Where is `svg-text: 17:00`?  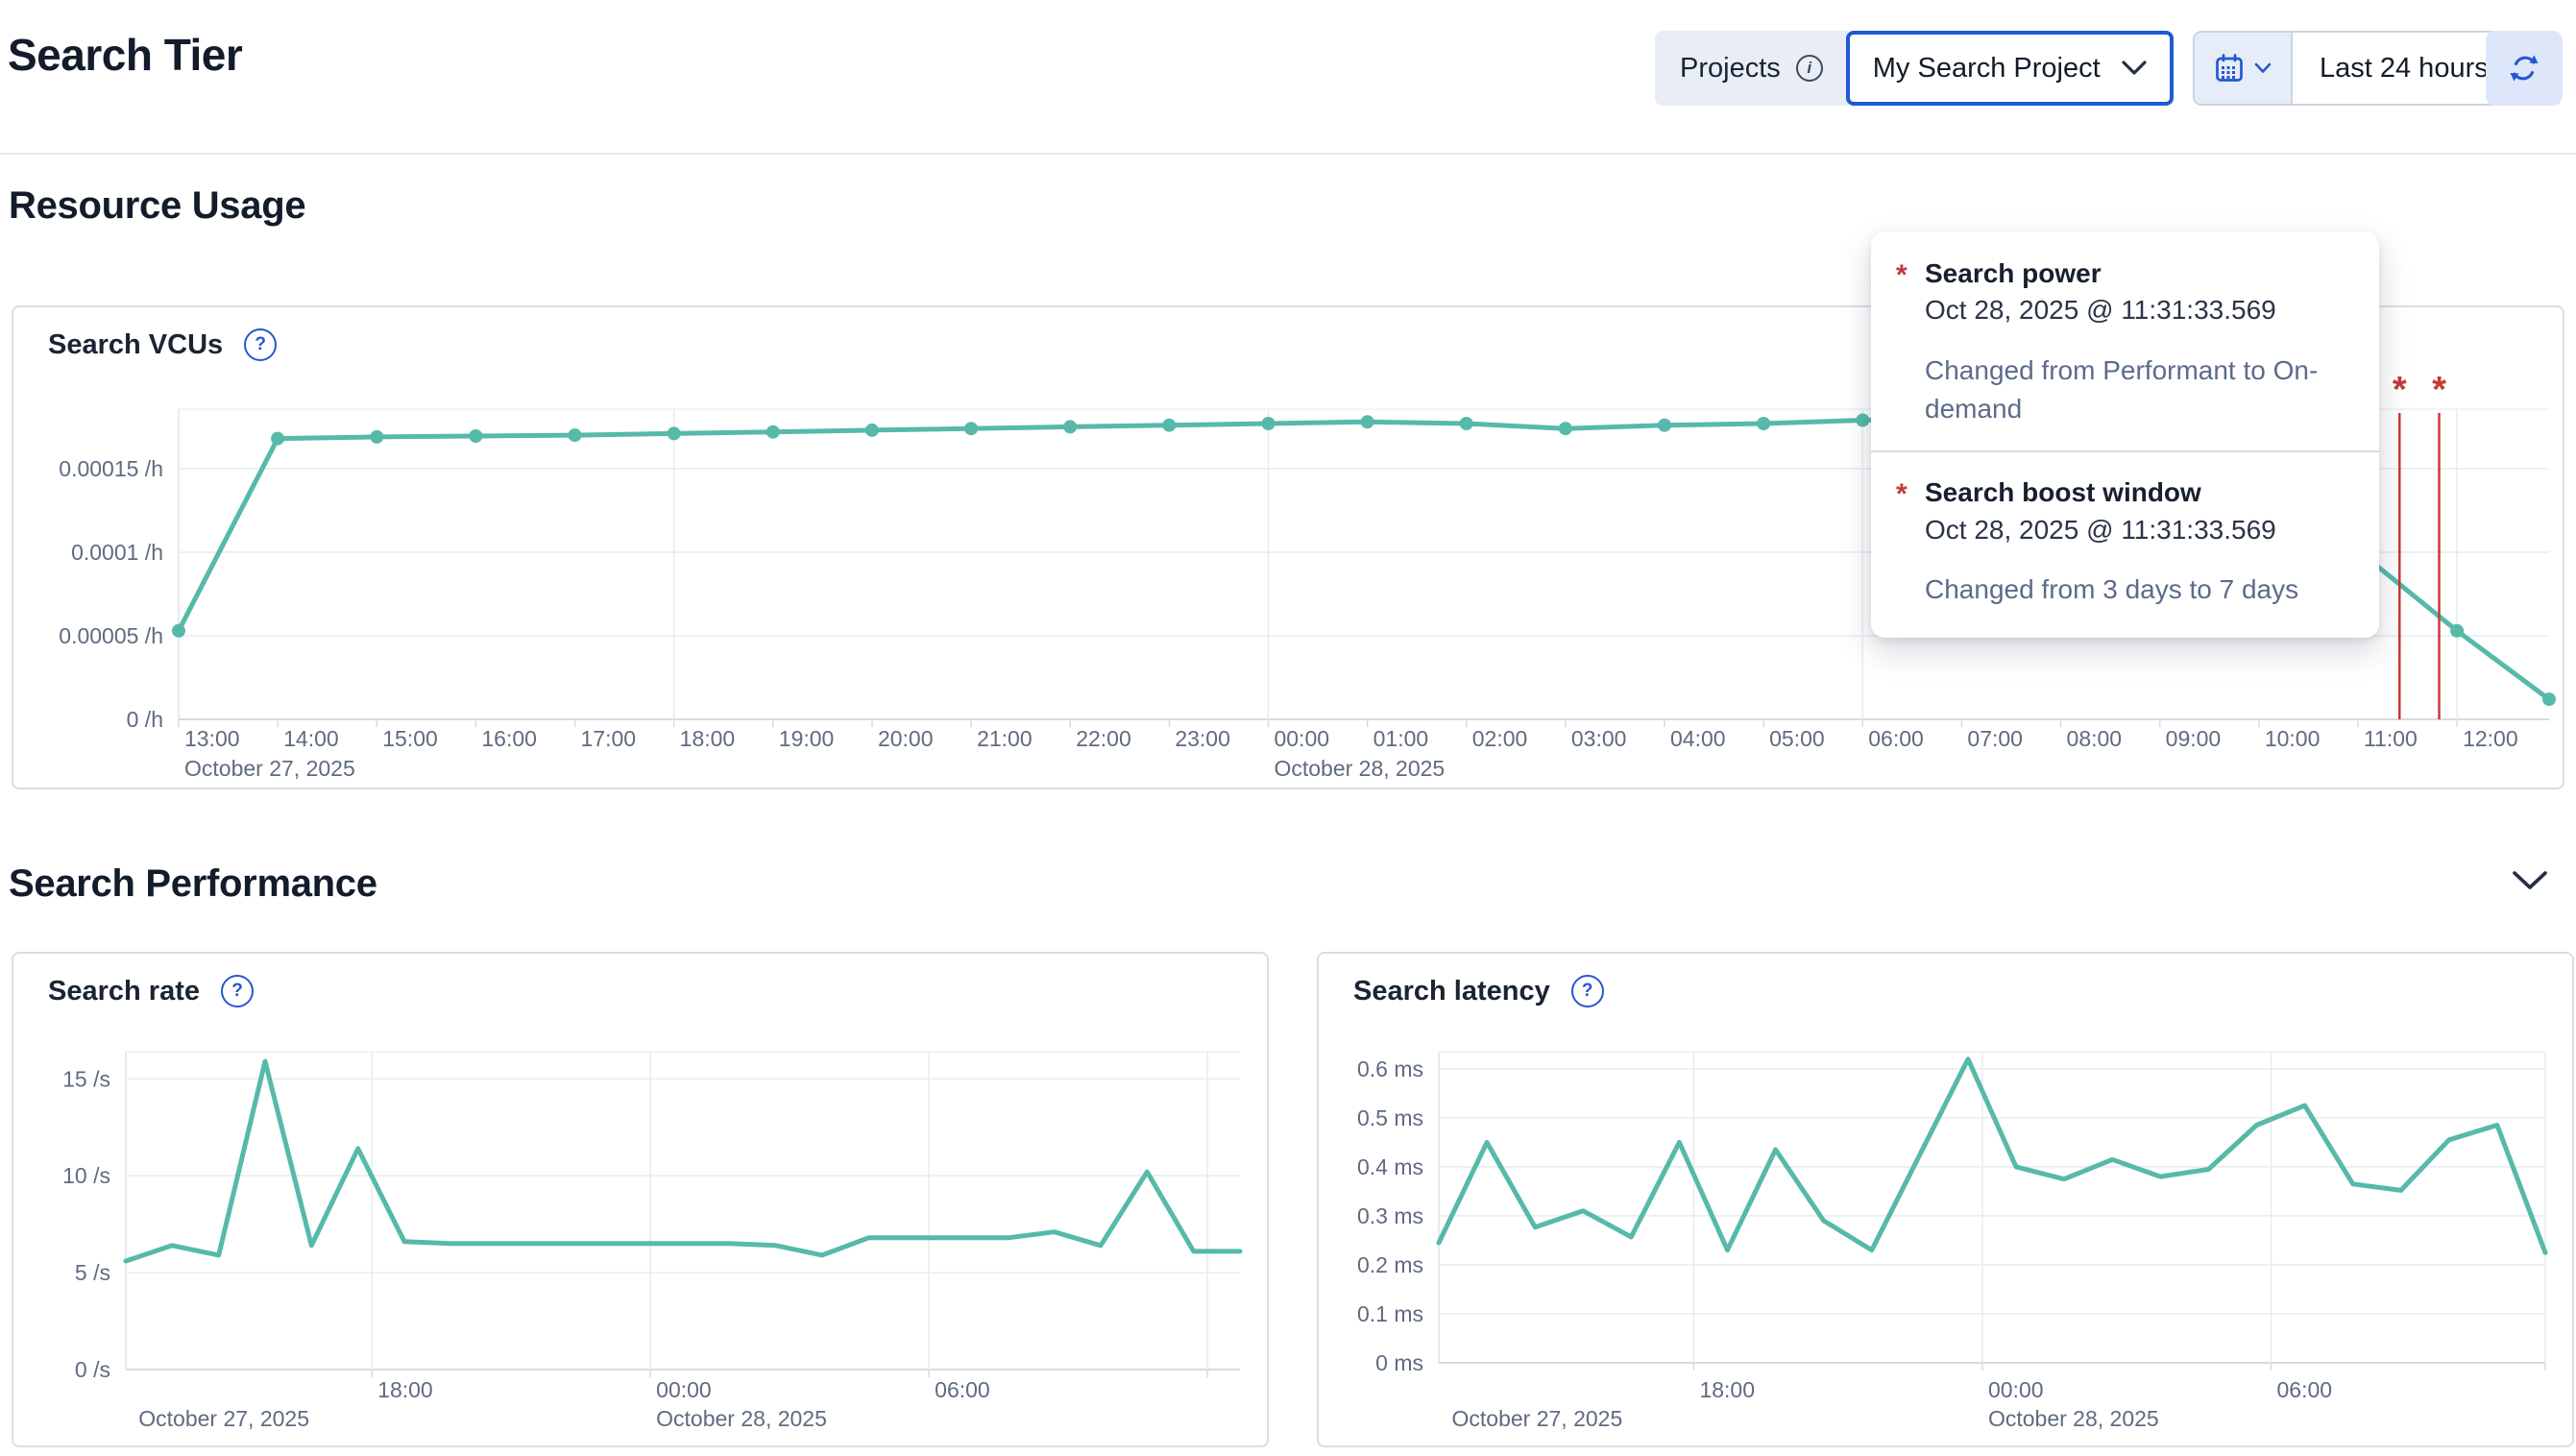
svg-text: 17:00 is located at coordinates (609, 739).